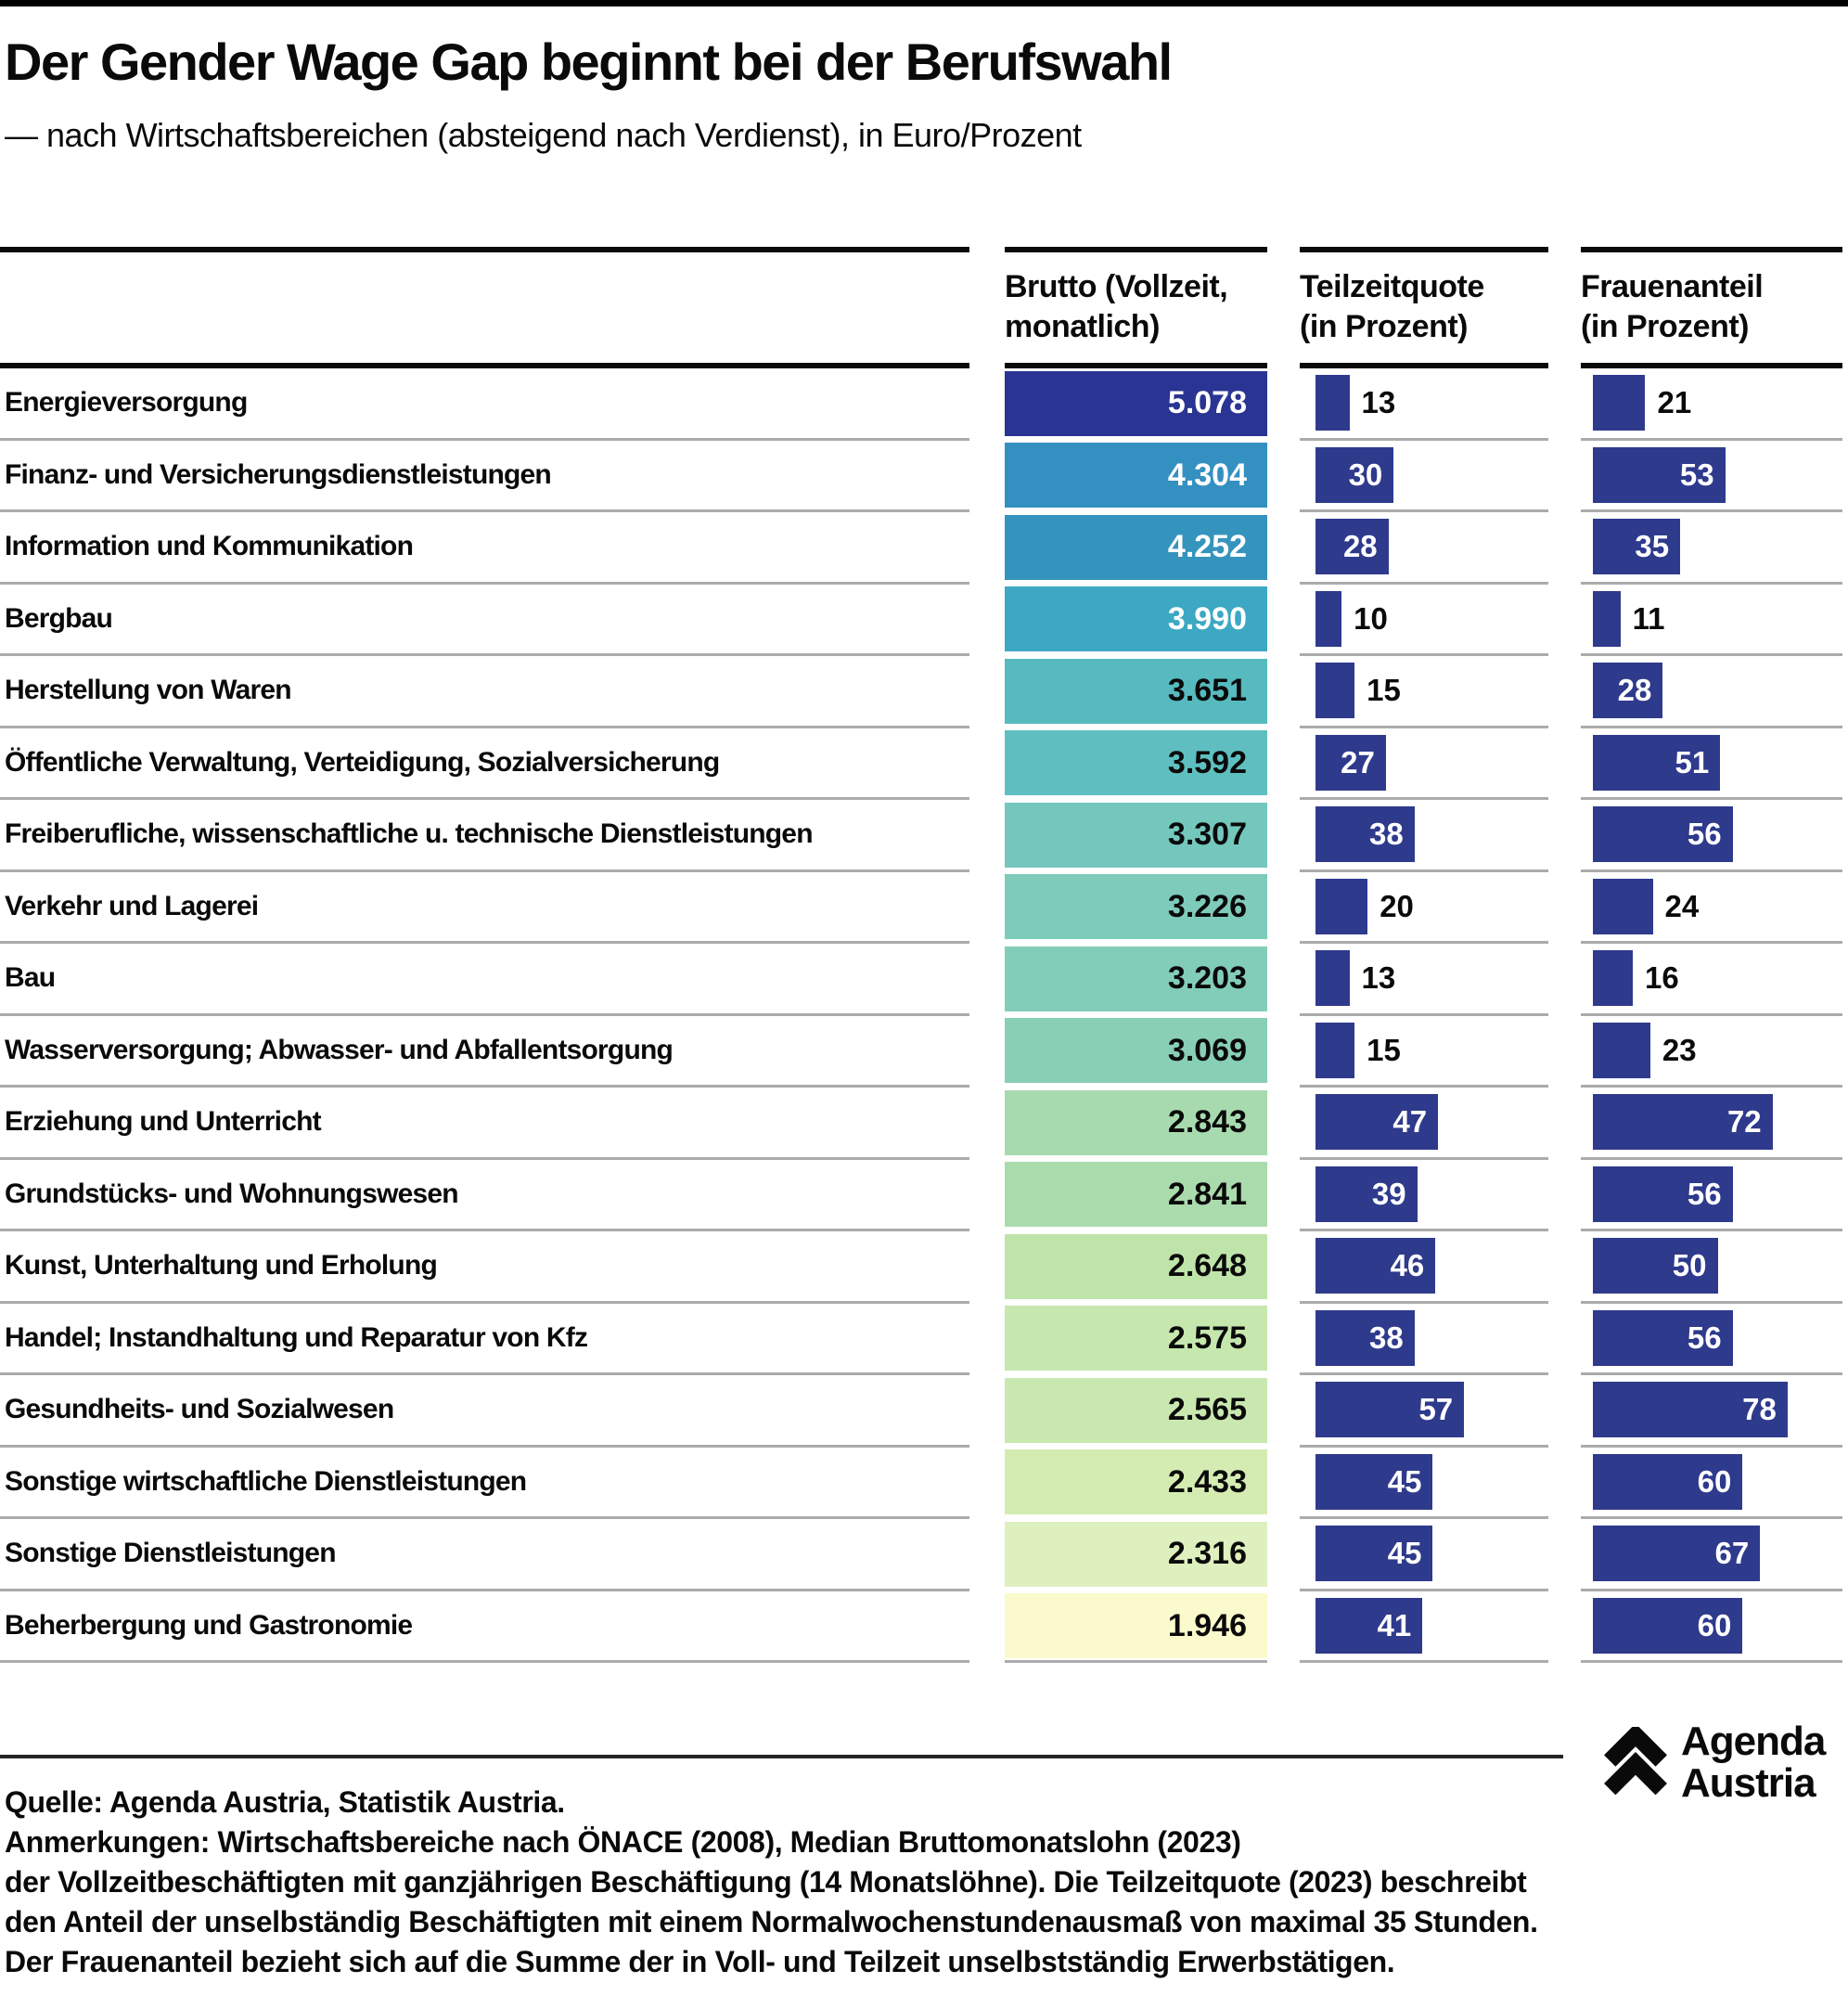 The image size is (1848, 1996). What do you see at coordinates (485, 980) in the screenshot?
I see `sector-label: Bau` at bounding box center [485, 980].